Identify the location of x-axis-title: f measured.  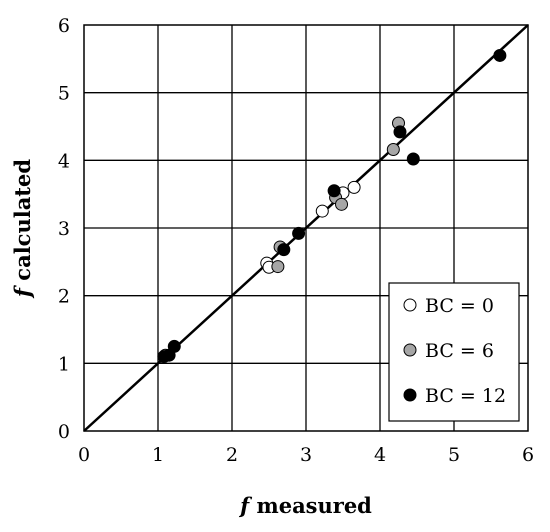
(305, 505).